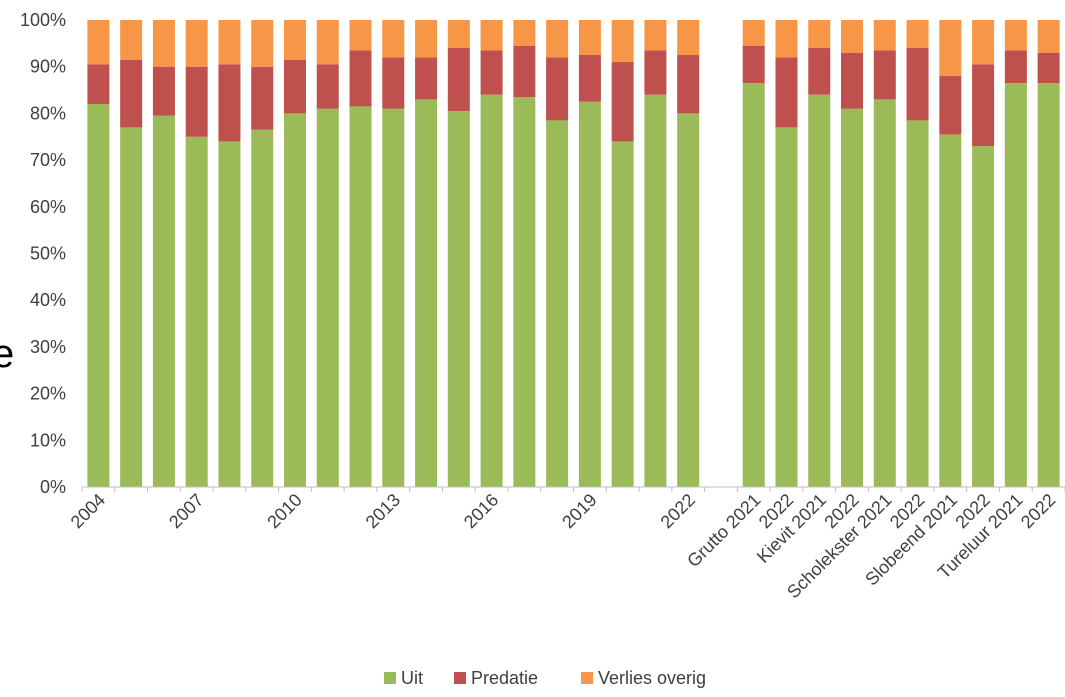  What do you see at coordinates (88, 511) in the screenshot?
I see `x-tick-label: 2004` at bounding box center [88, 511].